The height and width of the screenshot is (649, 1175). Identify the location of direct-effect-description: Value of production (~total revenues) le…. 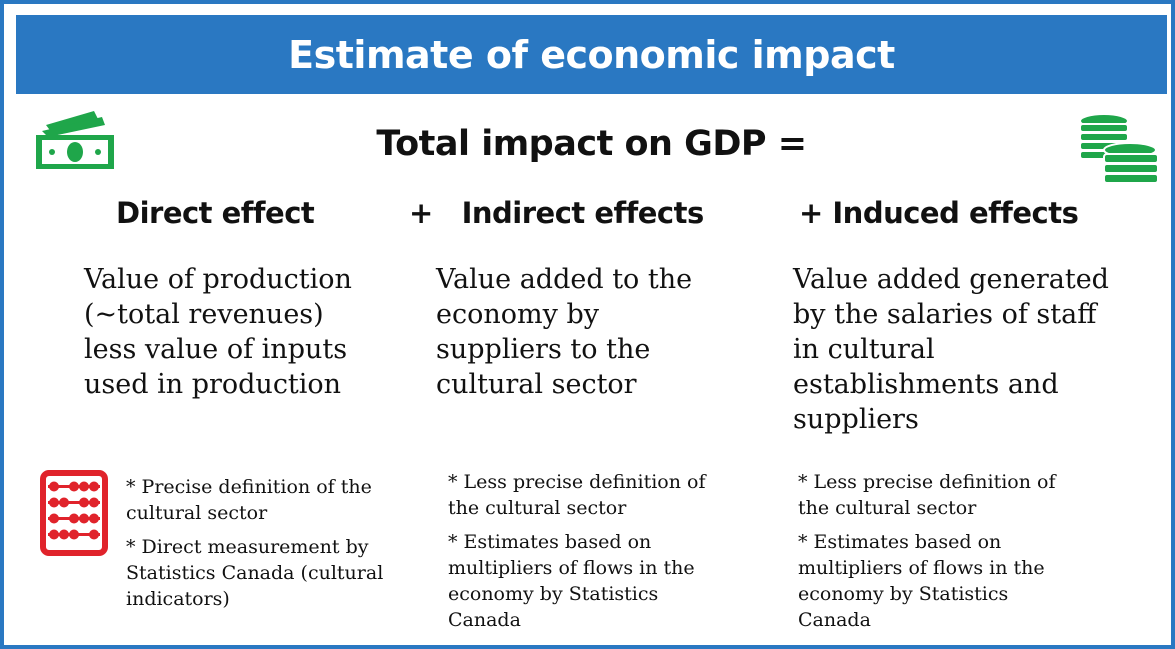
(218, 332).